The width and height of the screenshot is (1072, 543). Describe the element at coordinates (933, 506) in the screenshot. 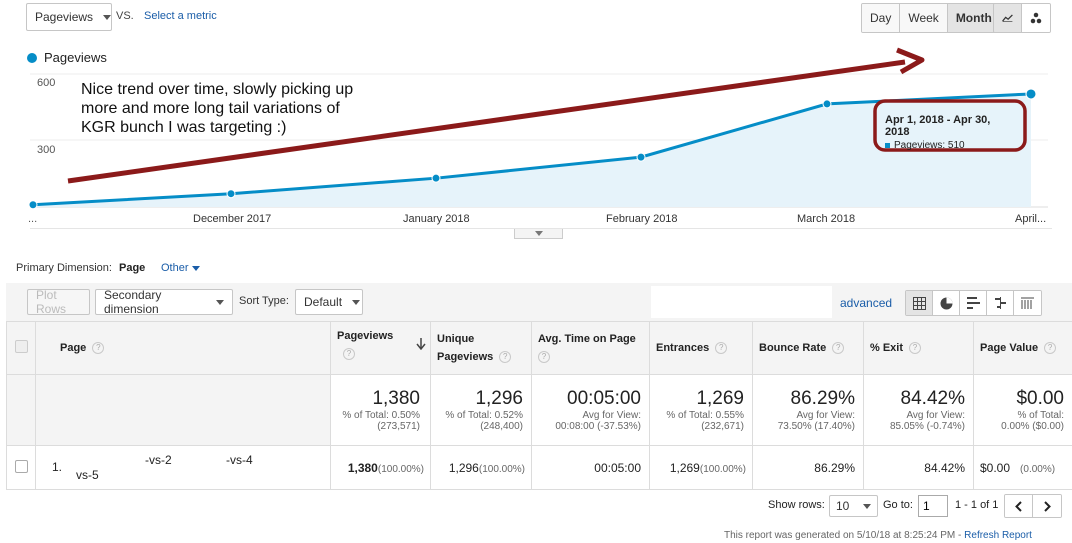

I see `goto-input` at that location.